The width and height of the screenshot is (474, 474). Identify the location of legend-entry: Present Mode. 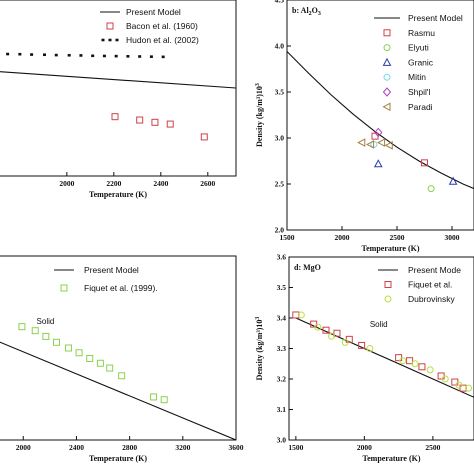
(434, 270).